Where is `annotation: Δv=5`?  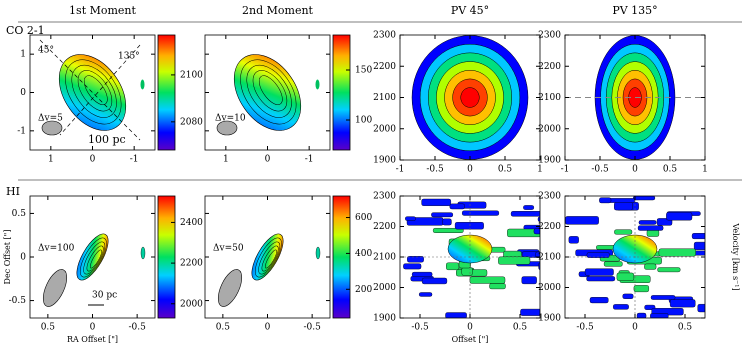
annotation: Δv=5 is located at coordinates (50, 119).